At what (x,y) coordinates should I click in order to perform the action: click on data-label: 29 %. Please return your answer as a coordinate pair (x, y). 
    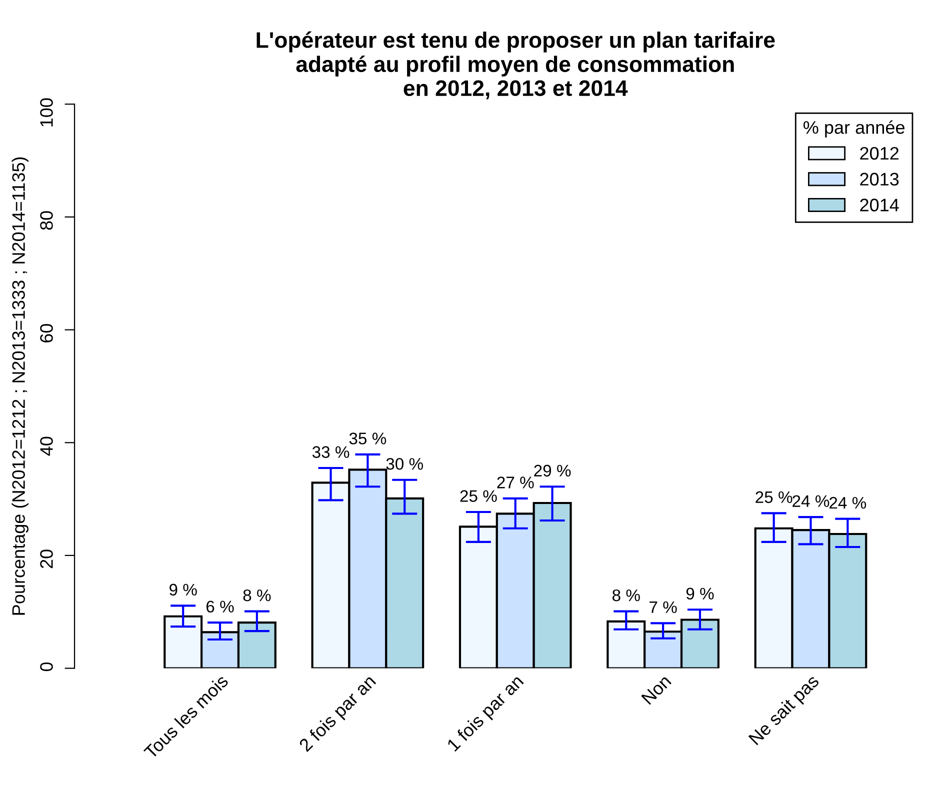
    Looking at the image, I should click on (552, 470).